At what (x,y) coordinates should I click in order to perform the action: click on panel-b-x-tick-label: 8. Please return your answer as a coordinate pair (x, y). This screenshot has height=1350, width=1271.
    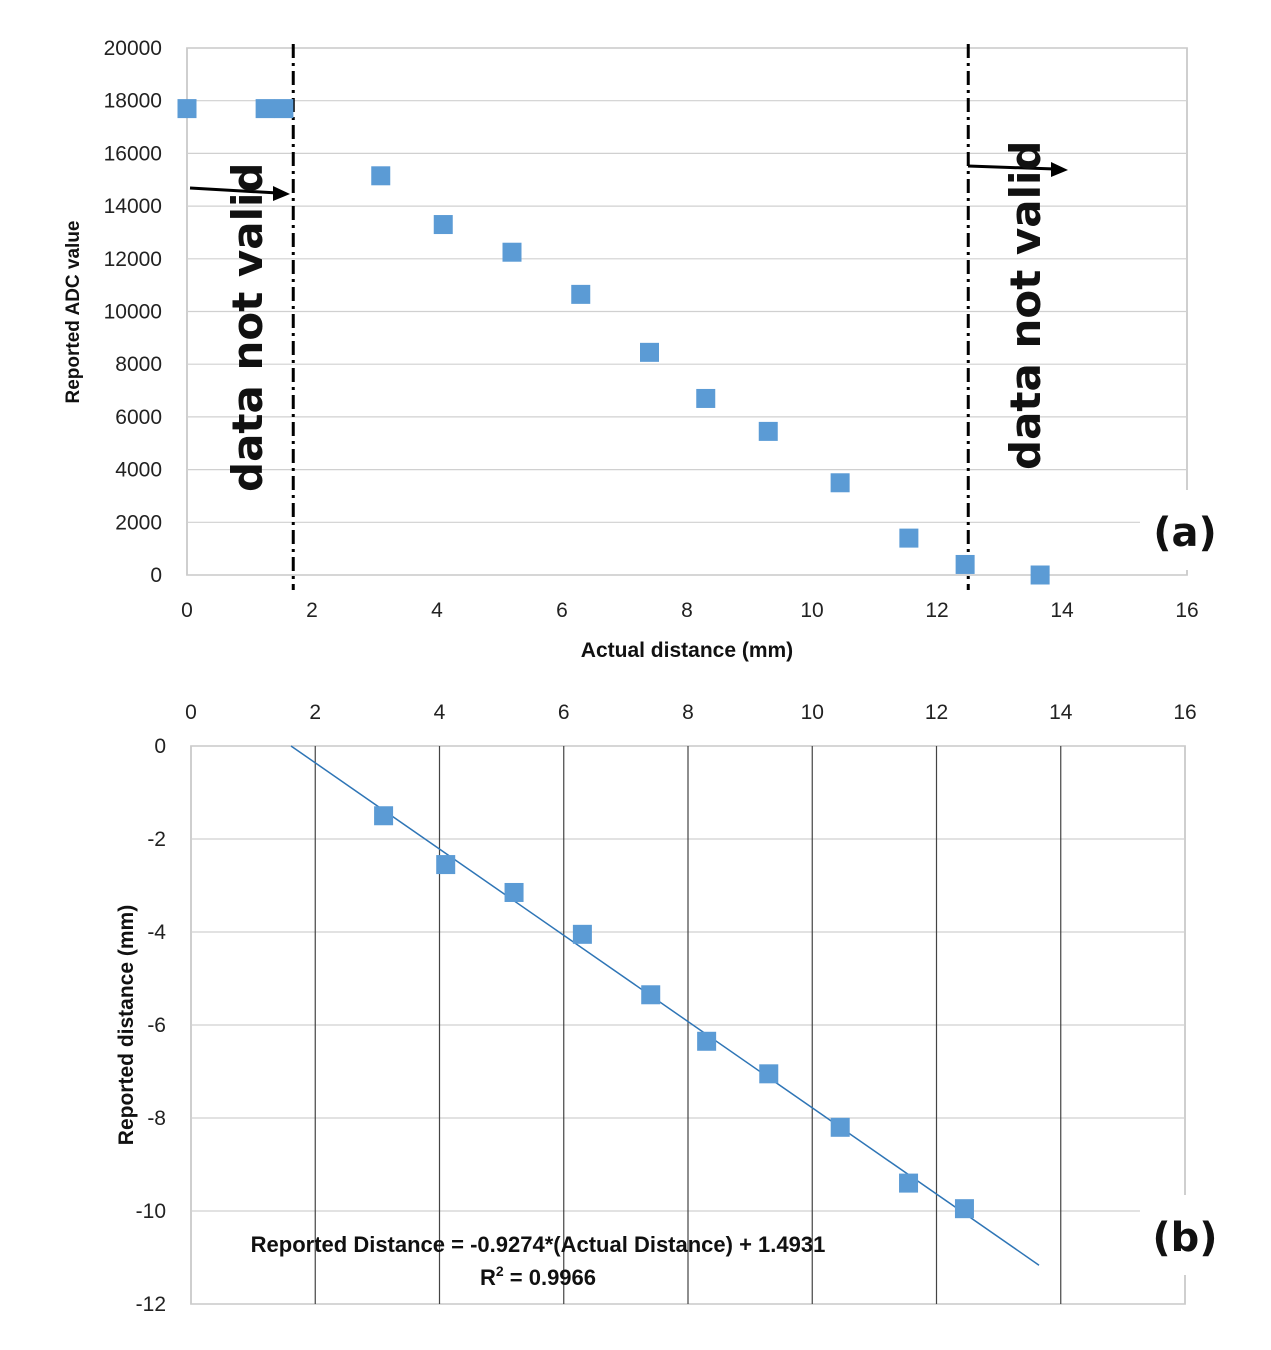
    Looking at the image, I should click on (688, 712).